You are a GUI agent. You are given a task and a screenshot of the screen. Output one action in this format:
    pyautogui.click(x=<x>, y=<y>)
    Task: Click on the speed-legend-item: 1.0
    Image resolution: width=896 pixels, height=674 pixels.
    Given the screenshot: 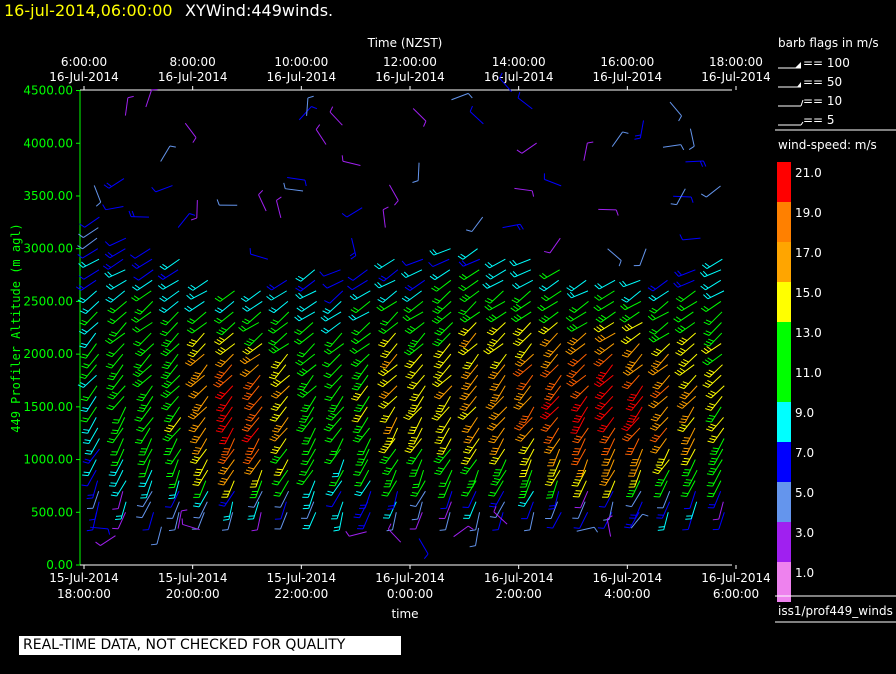 What is the action you would take?
    pyautogui.click(x=795, y=582)
    